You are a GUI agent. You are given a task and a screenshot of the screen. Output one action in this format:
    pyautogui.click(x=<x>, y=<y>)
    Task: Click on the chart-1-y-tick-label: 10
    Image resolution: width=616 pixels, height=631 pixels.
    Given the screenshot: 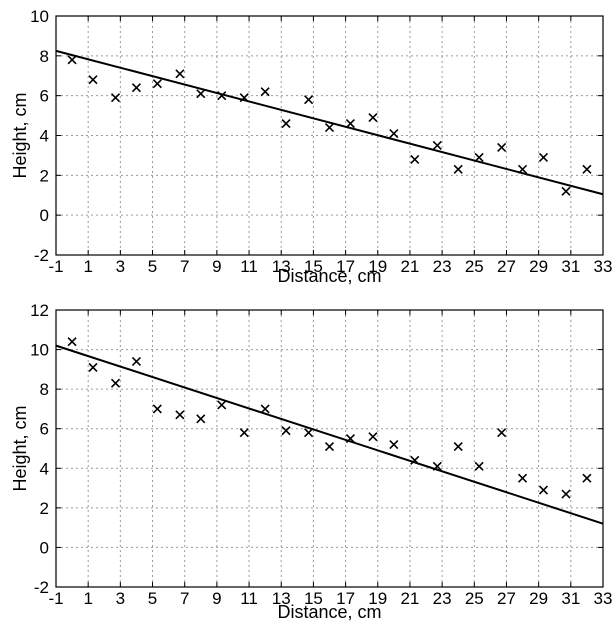 What is the action you would take?
    pyautogui.click(x=39, y=350)
    